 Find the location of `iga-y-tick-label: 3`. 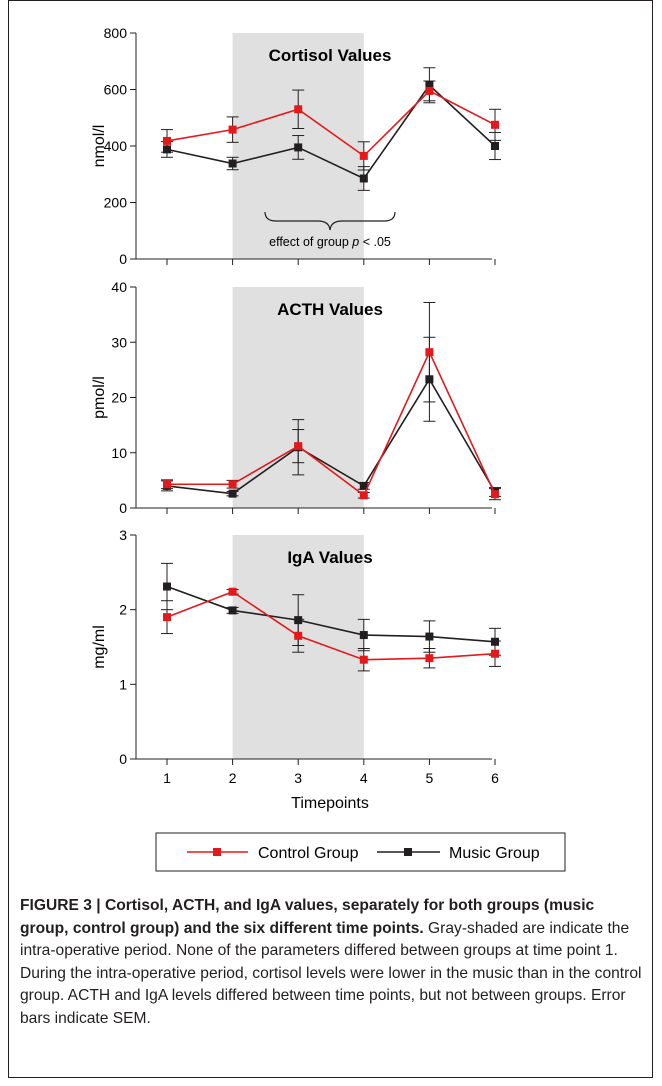

iga-y-tick-label: 3 is located at coordinates (123, 535).